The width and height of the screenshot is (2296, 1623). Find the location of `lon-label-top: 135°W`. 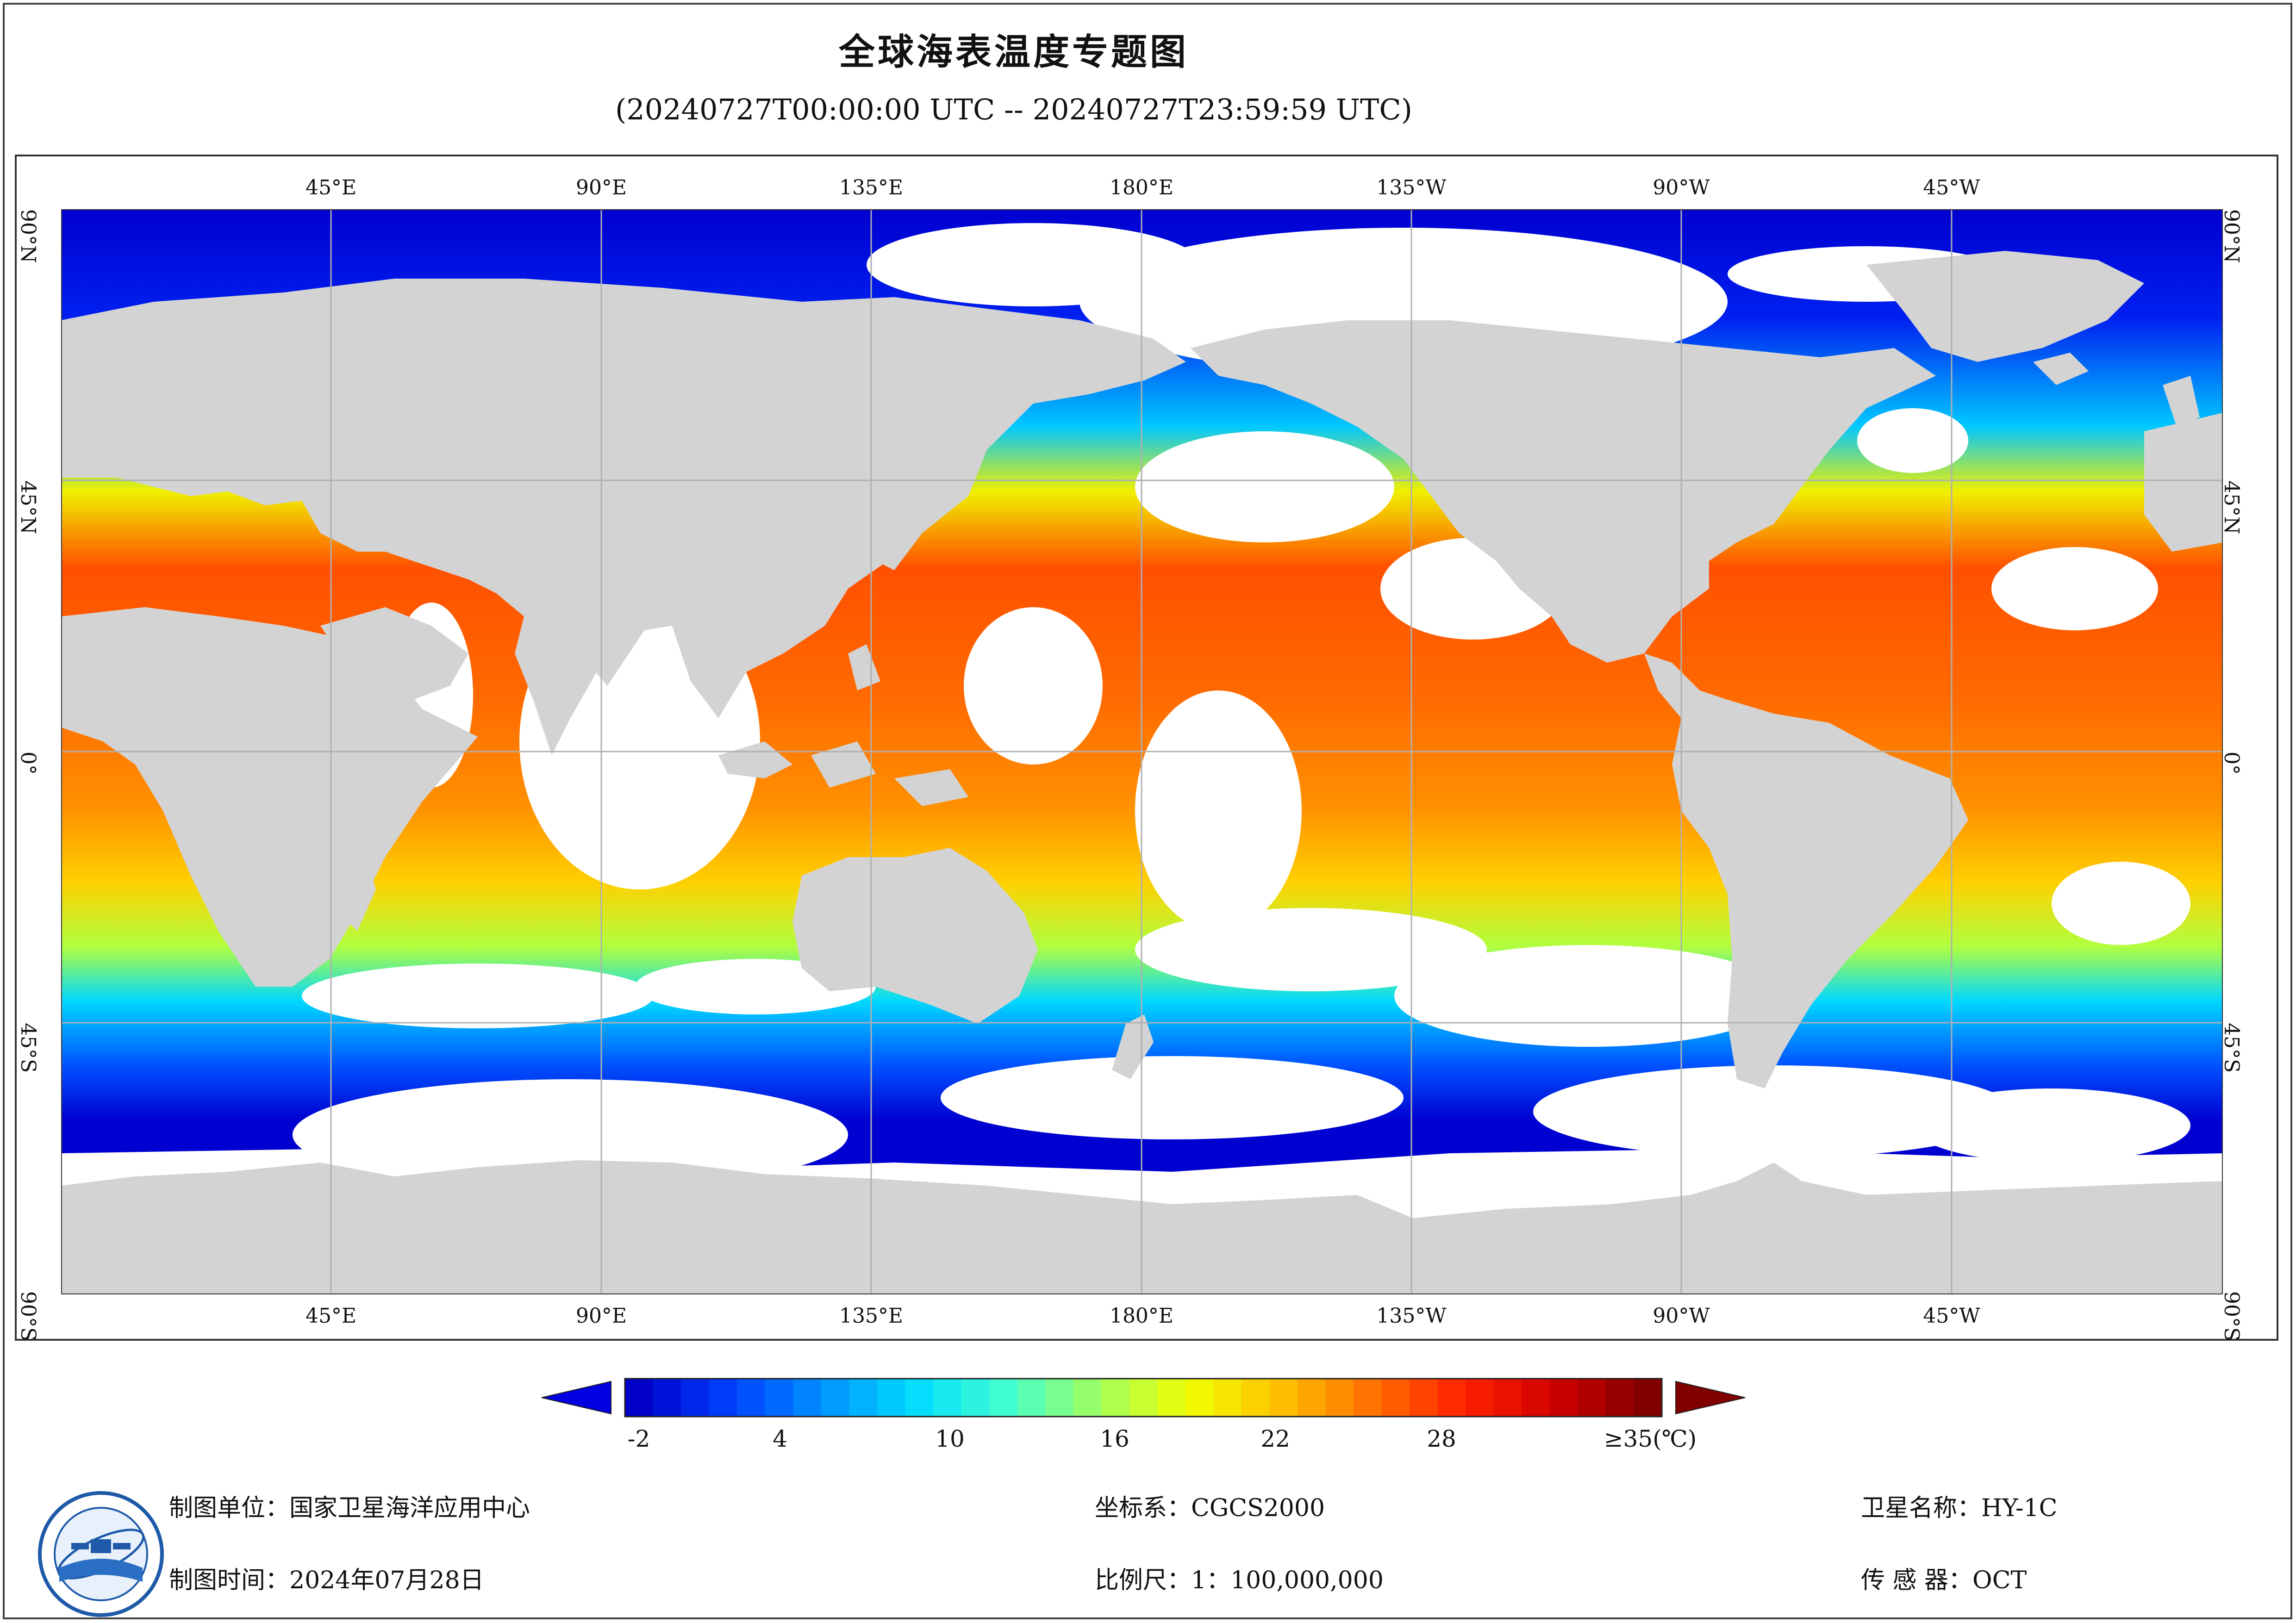

lon-label-top: 135°W is located at coordinates (1411, 187).